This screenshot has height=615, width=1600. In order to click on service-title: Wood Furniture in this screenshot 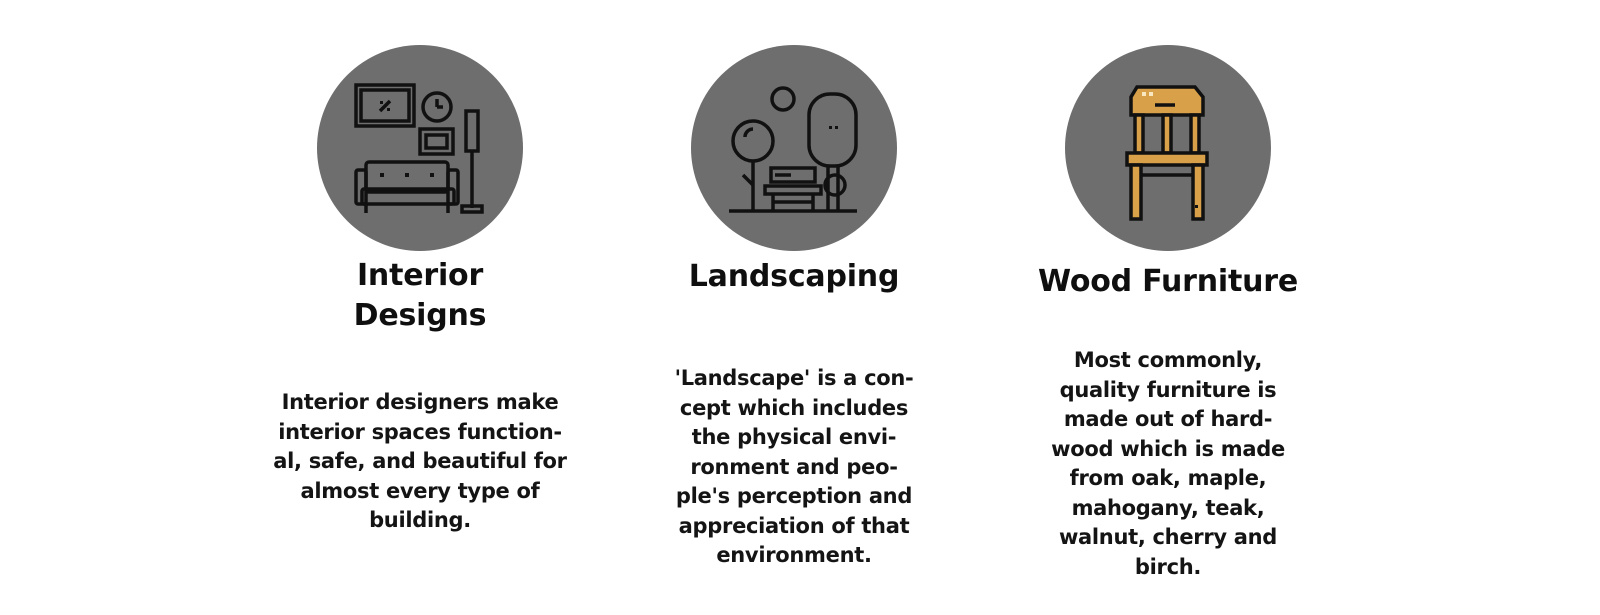, I will do `click(1168, 281)`.